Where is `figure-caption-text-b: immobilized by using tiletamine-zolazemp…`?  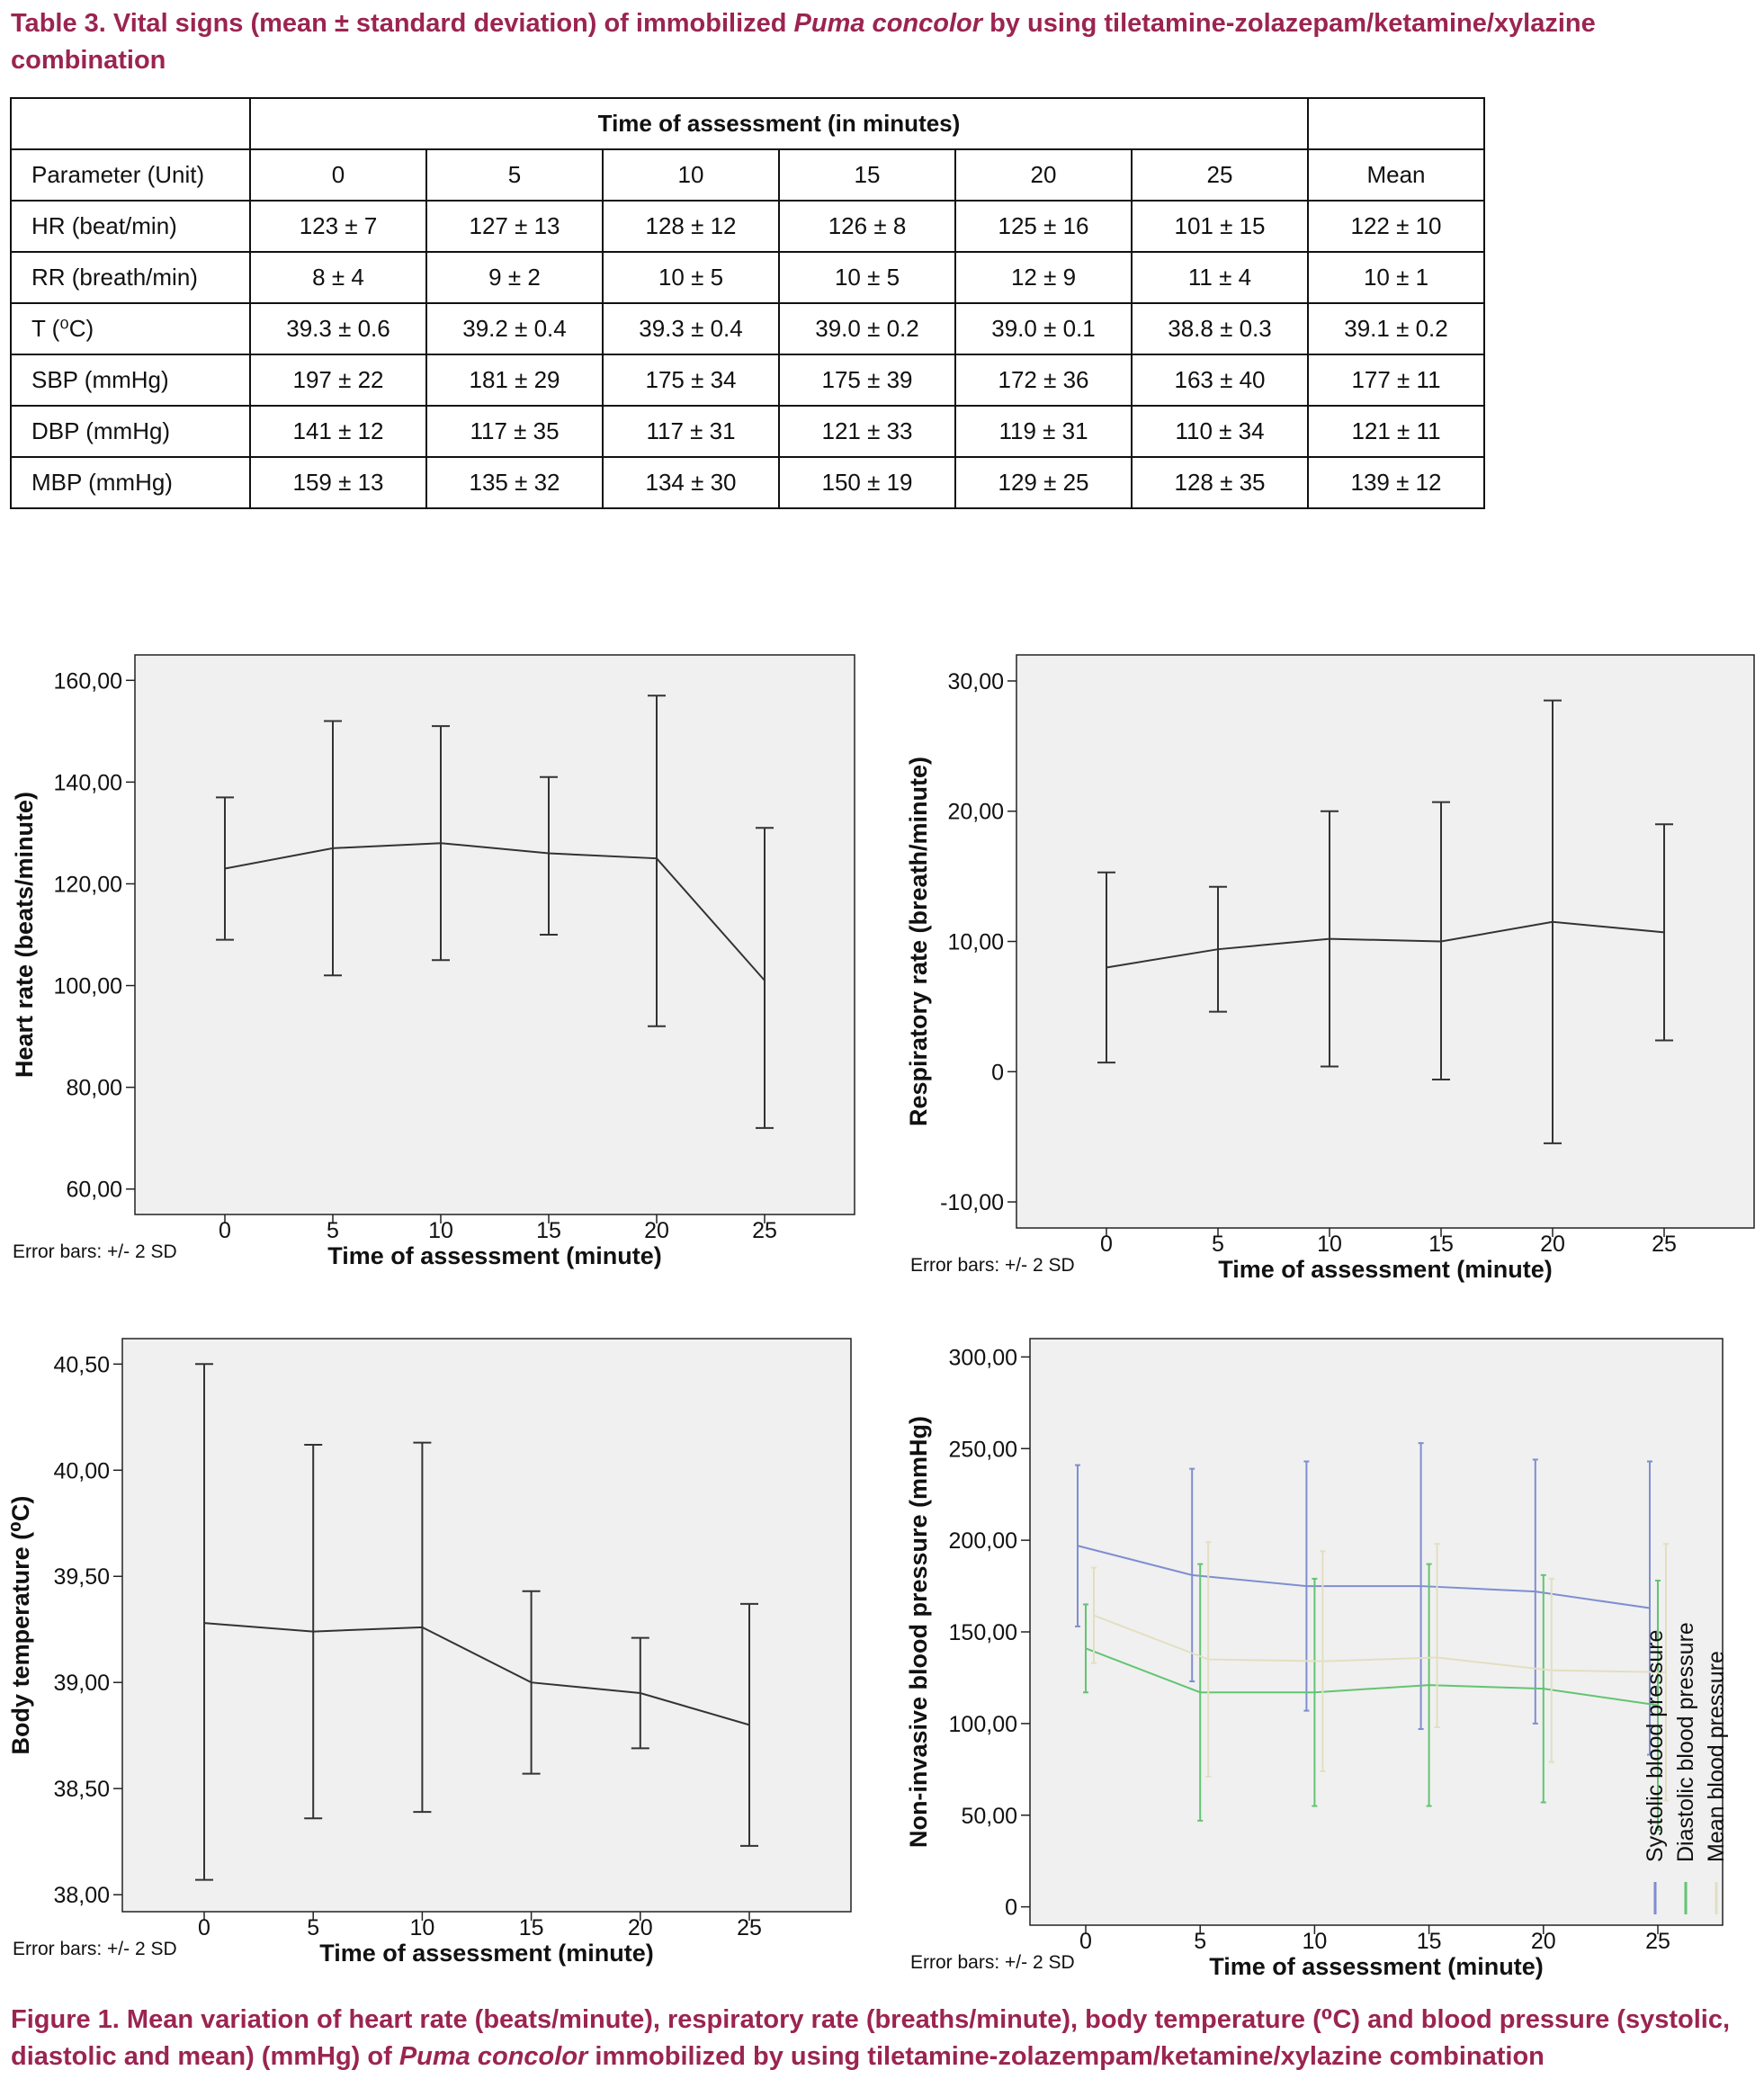 figure-caption-text-b: immobilized by using tiletamine-zolazemp… is located at coordinates (1066, 2056).